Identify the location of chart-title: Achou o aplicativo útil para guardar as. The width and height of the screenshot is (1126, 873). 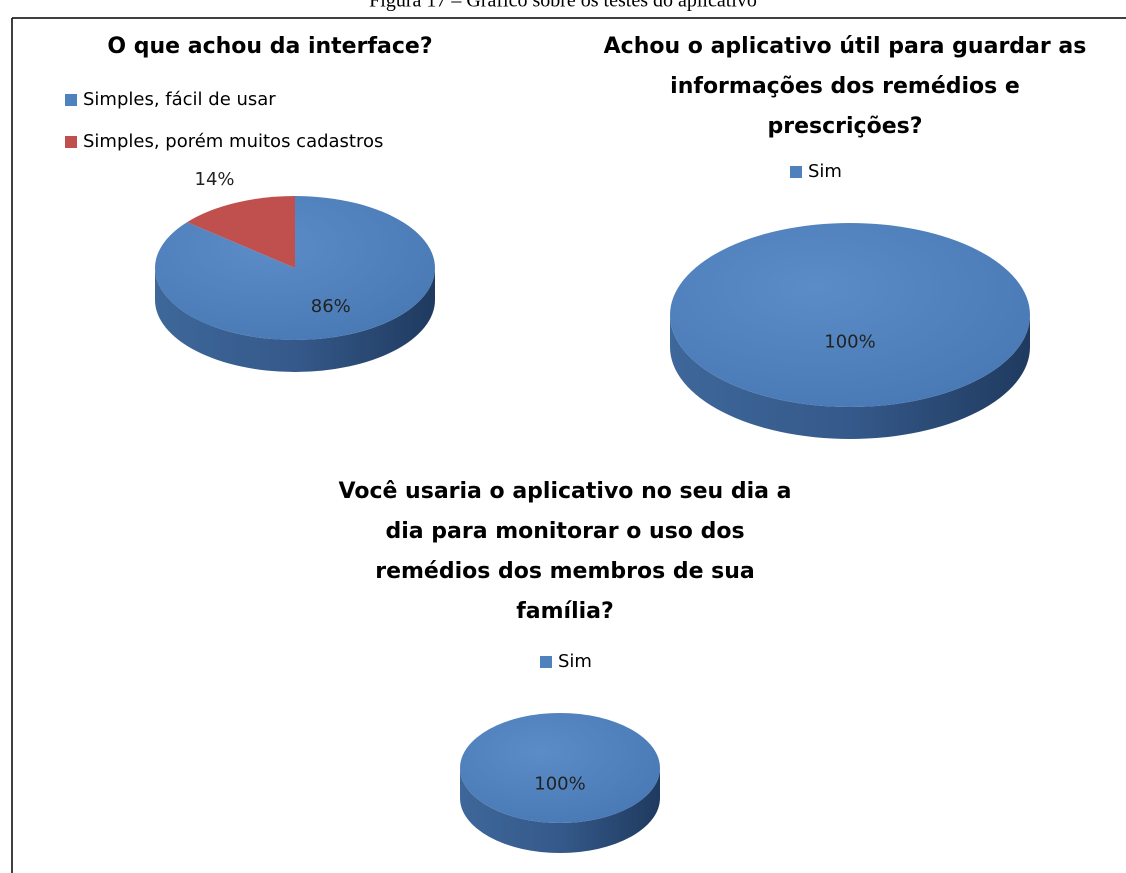
(845, 46).